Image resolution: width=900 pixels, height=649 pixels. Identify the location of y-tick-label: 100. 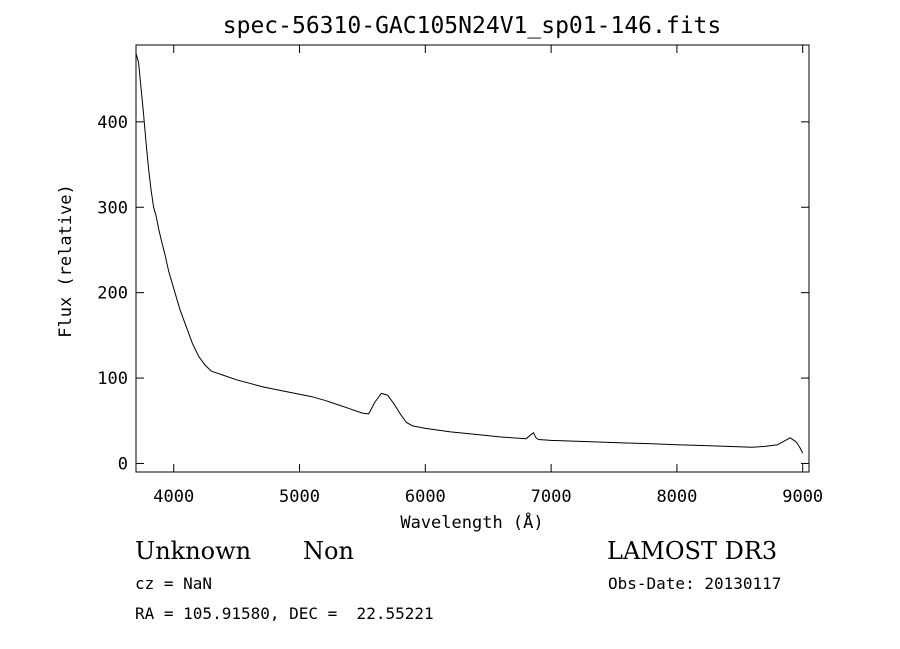
(112, 379).